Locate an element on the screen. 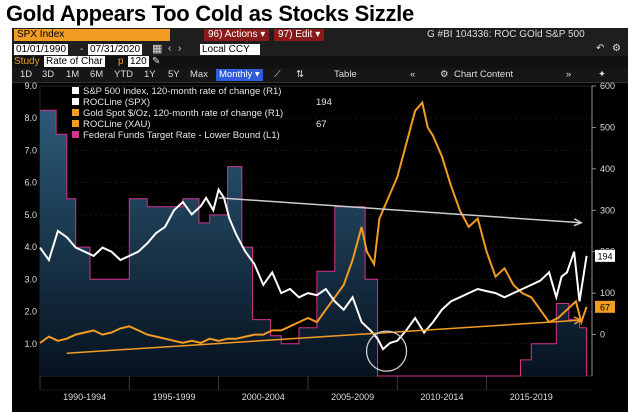 The image size is (640, 412). prev-period-button: ‹ is located at coordinates (170, 48).